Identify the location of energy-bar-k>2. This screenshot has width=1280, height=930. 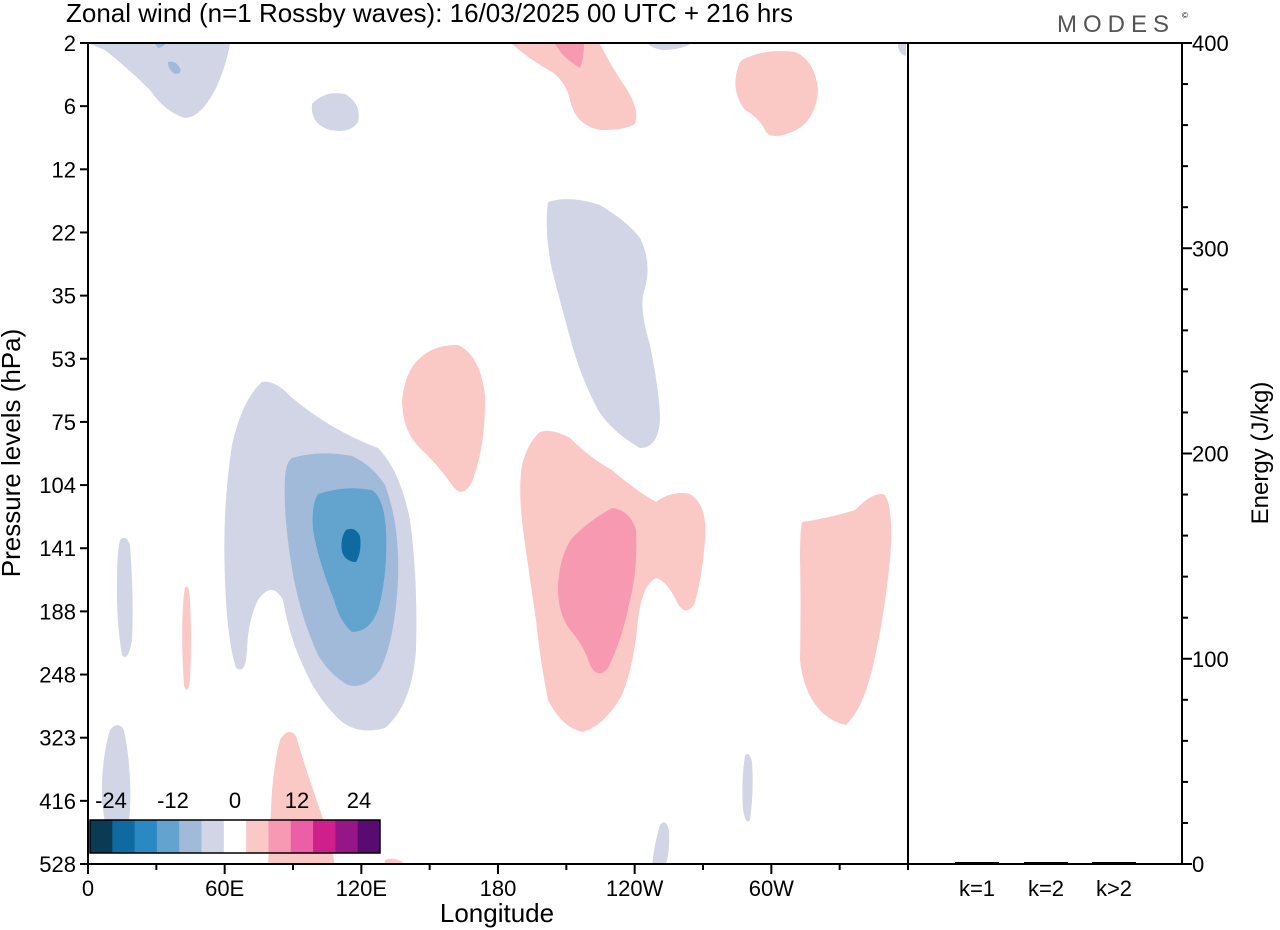
(1114, 863).